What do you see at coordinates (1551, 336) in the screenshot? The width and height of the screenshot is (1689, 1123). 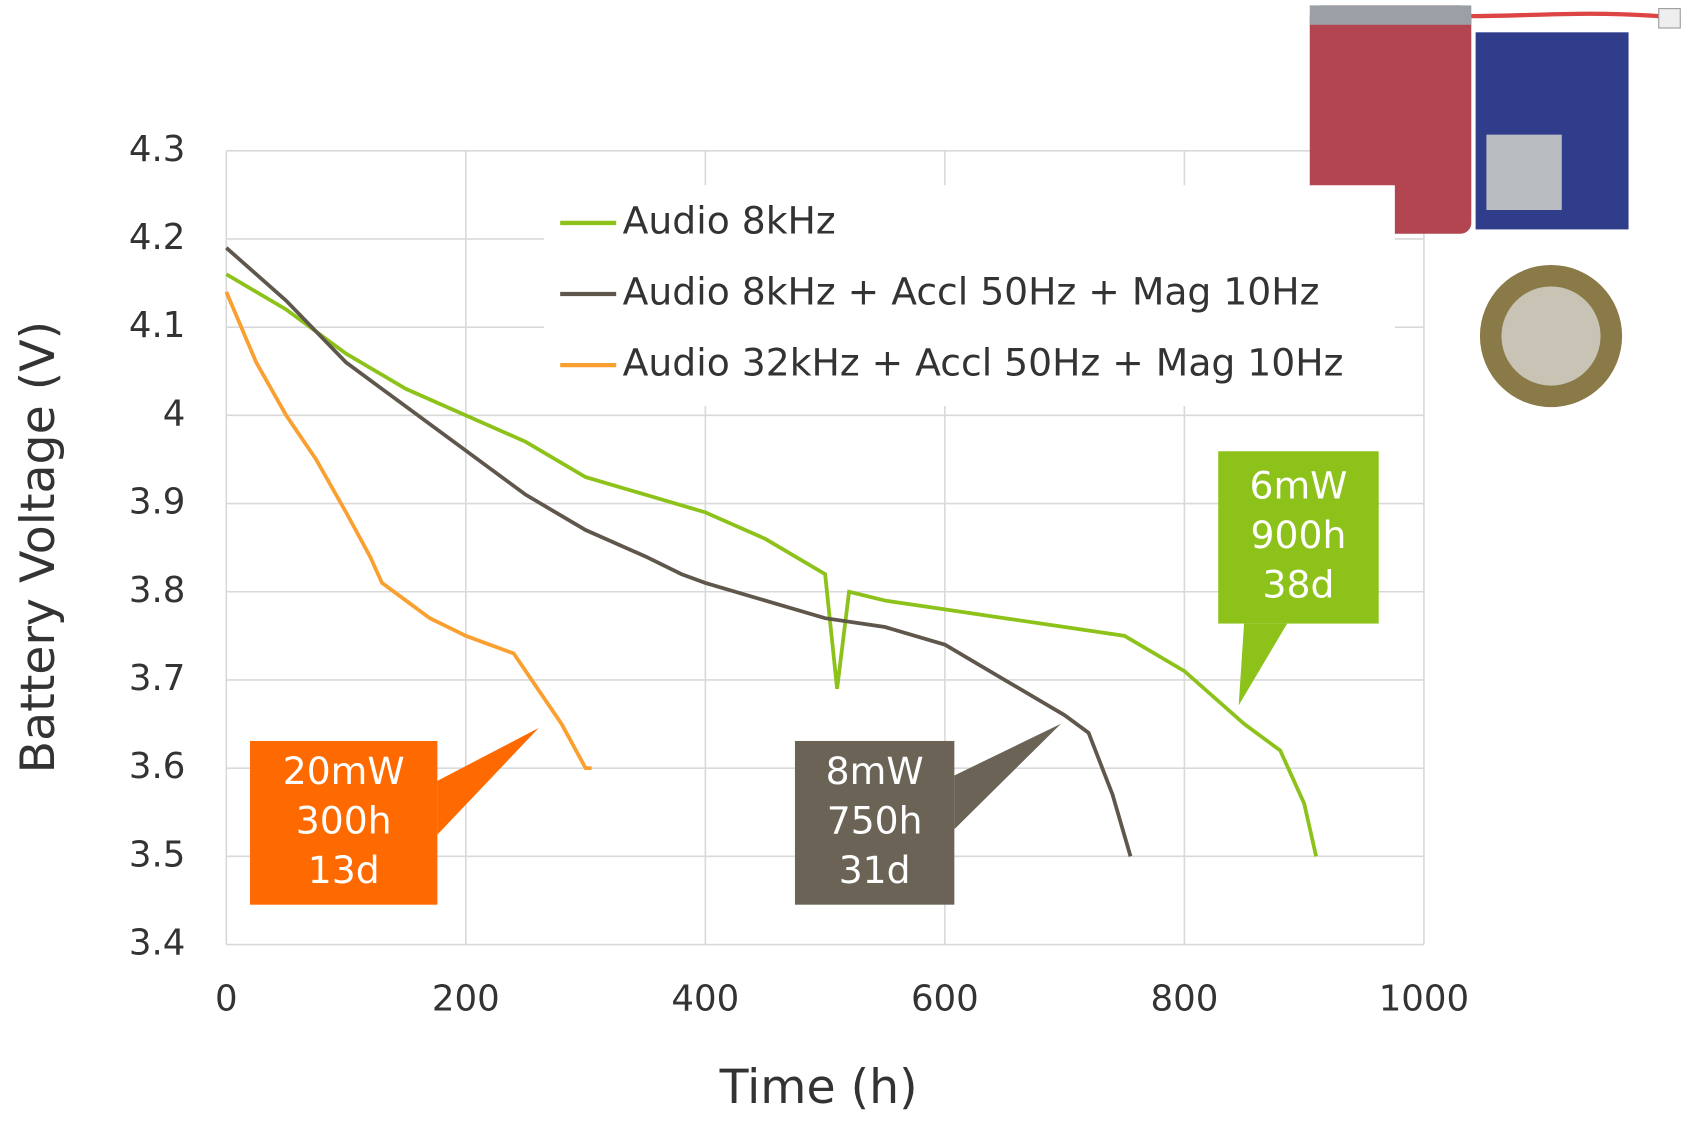 I see `coin-center` at bounding box center [1551, 336].